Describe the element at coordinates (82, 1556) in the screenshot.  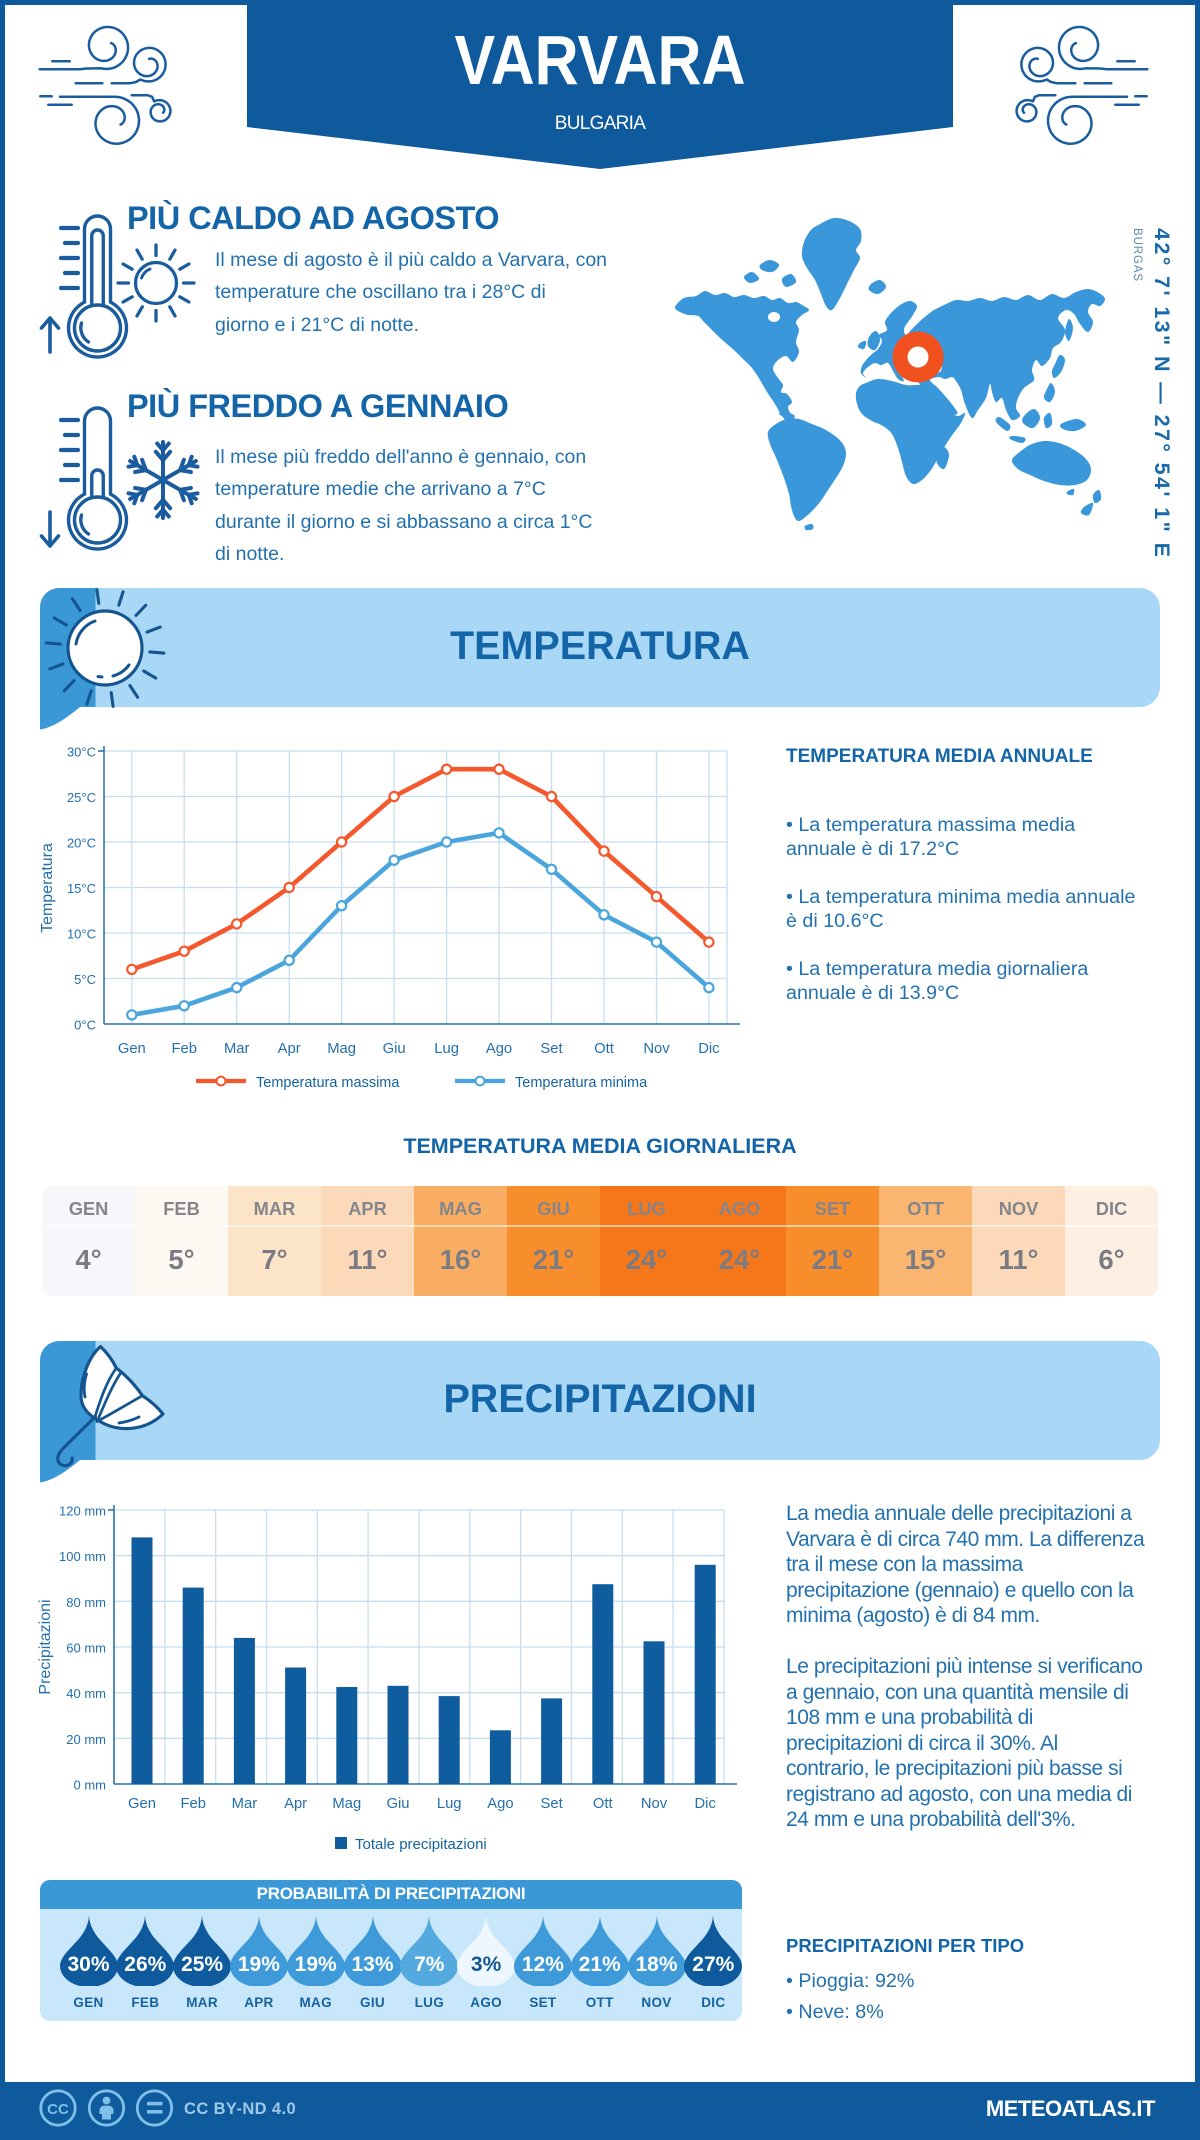
I see `svg-text: 100 mm` at that location.